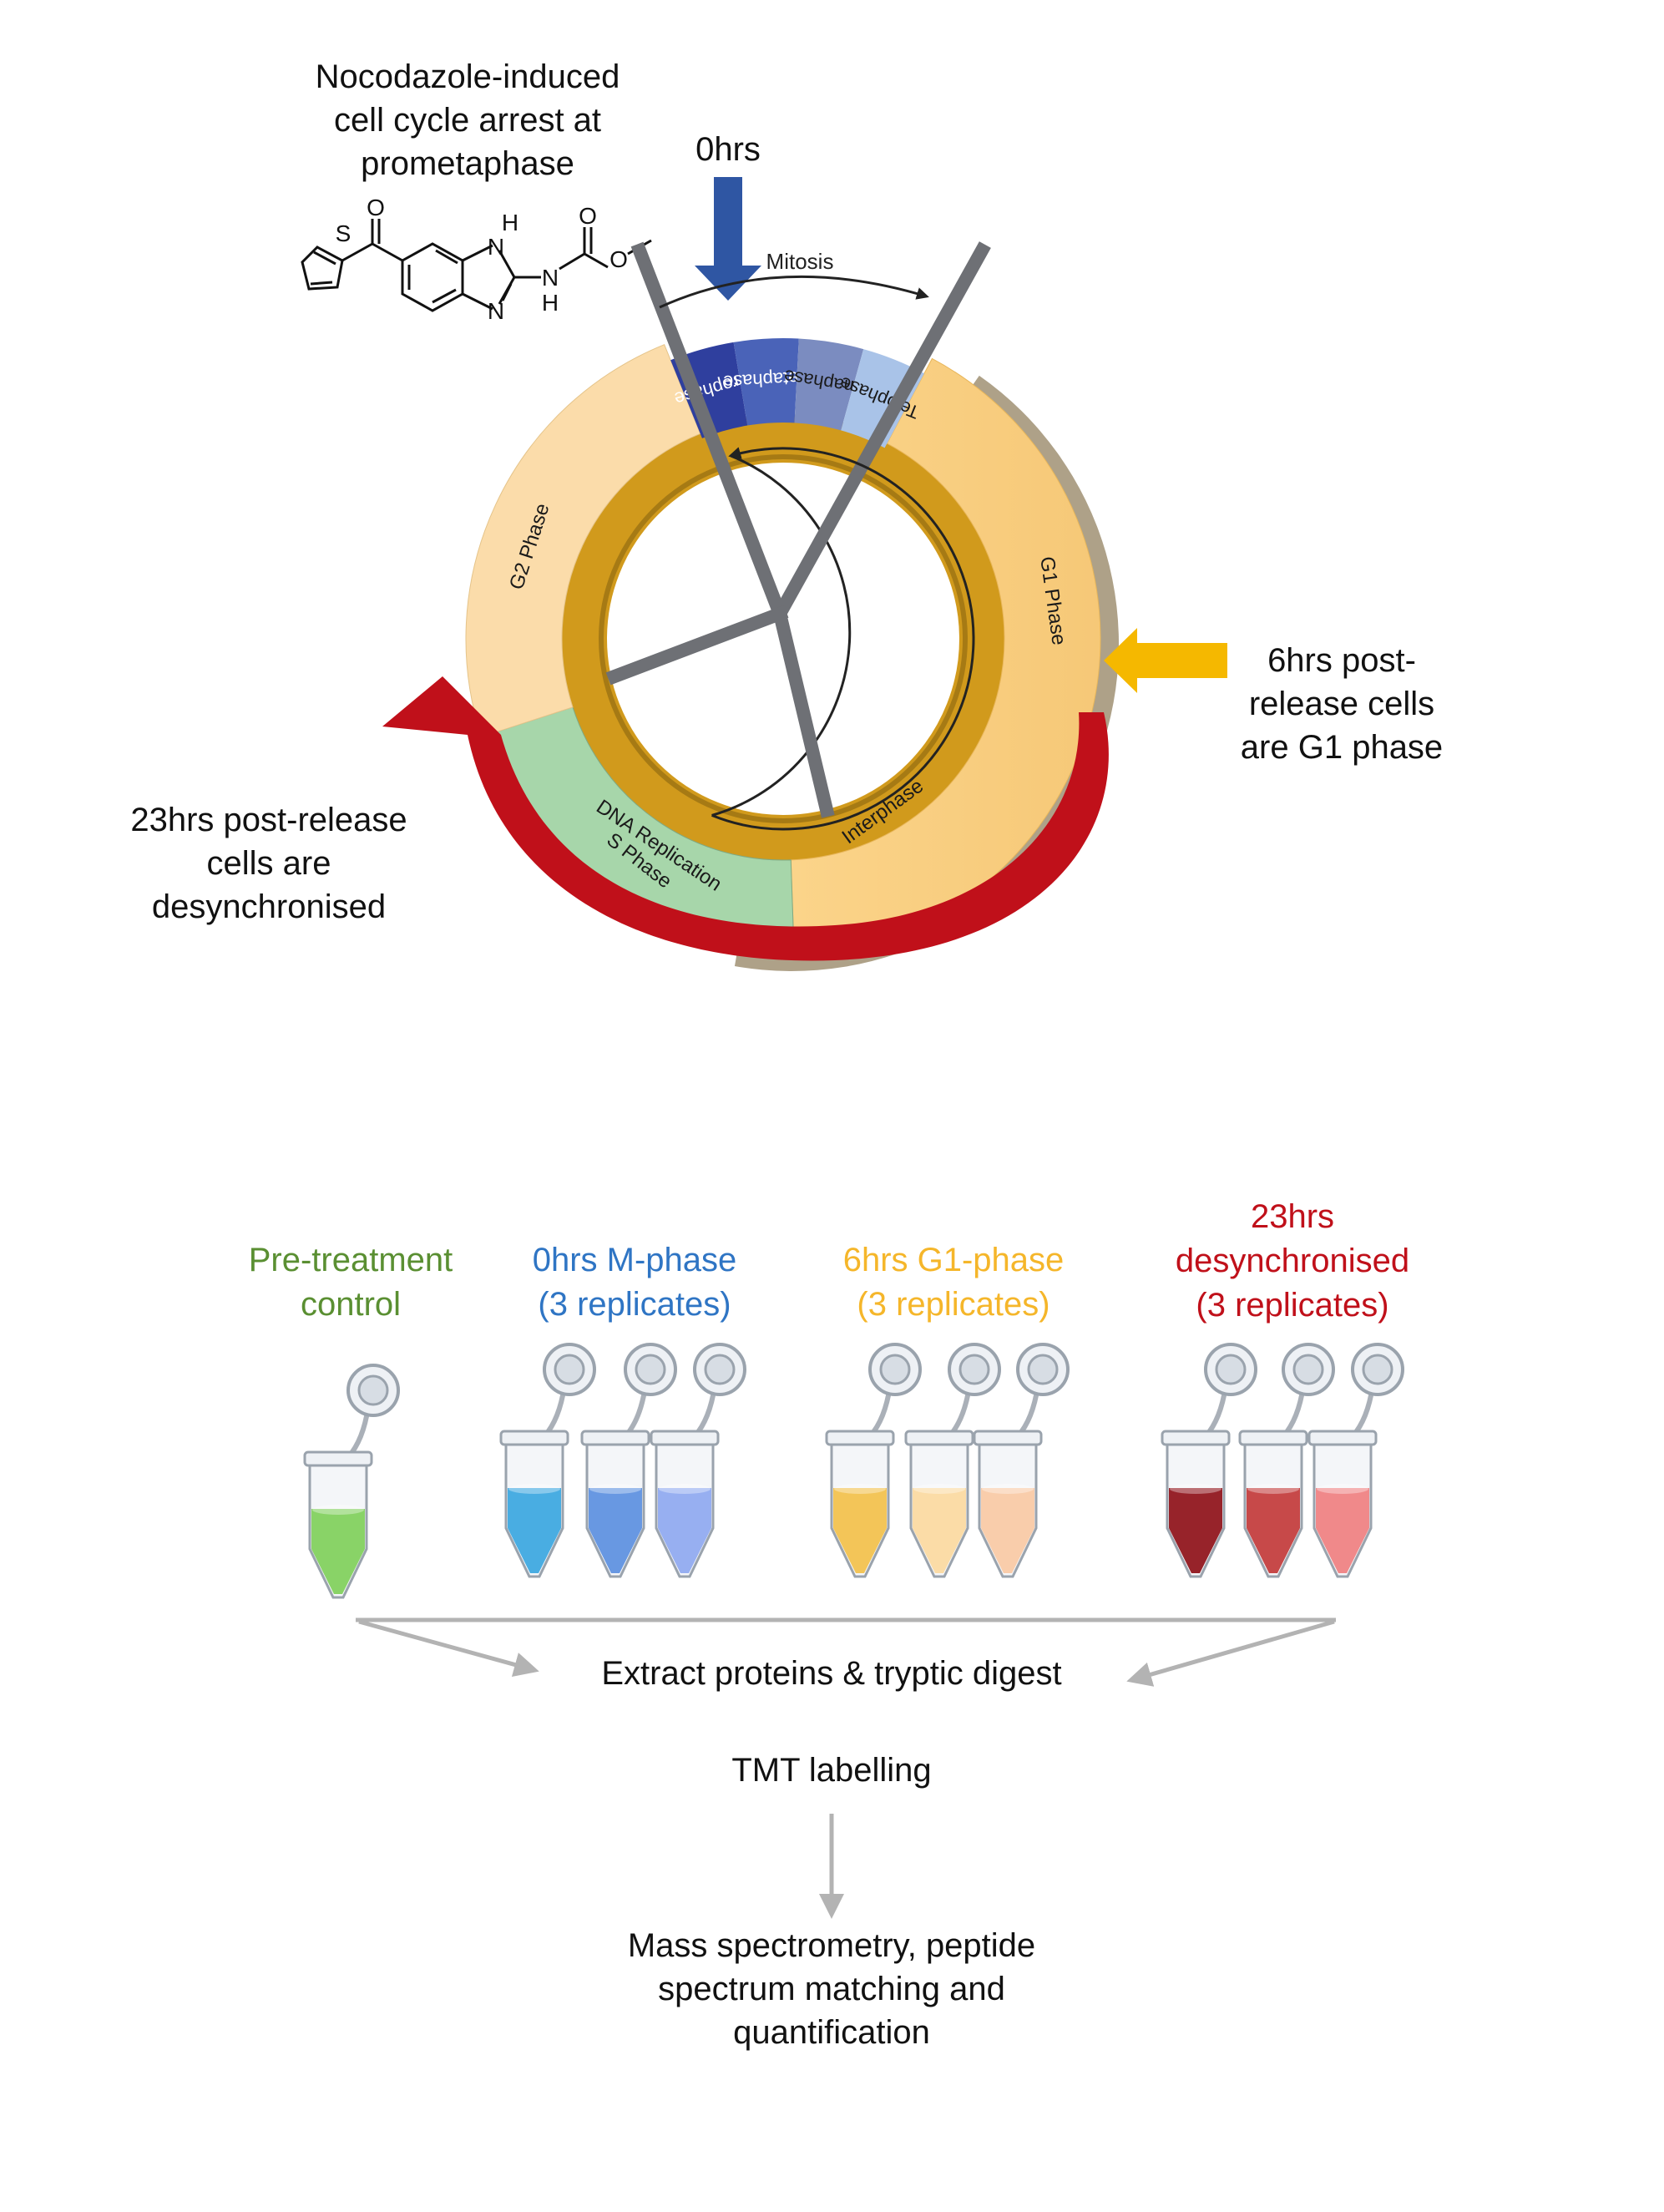 Image resolution: width=1664 pixels, height=2212 pixels. Describe the element at coordinates (269, 906) in the screenshot. I see `t23-line-3: desynchronised` at that location.